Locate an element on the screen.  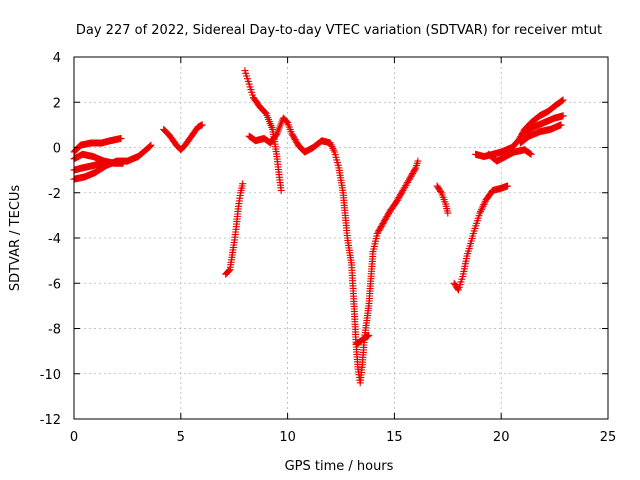
y-axis-label: SDTVAR / TECUs is located at coordinates (15, 238).